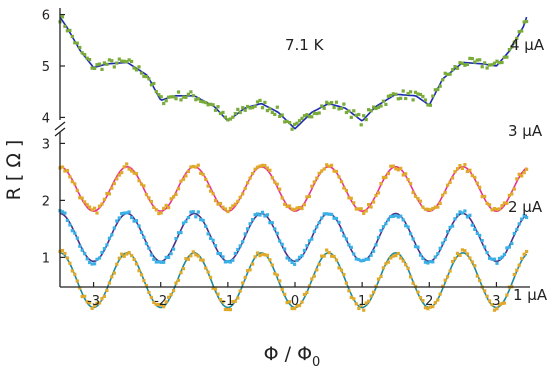 The width and height of the screenshot is (557, 376). I want to click on x-tick-label: -2, so click(160, 301).